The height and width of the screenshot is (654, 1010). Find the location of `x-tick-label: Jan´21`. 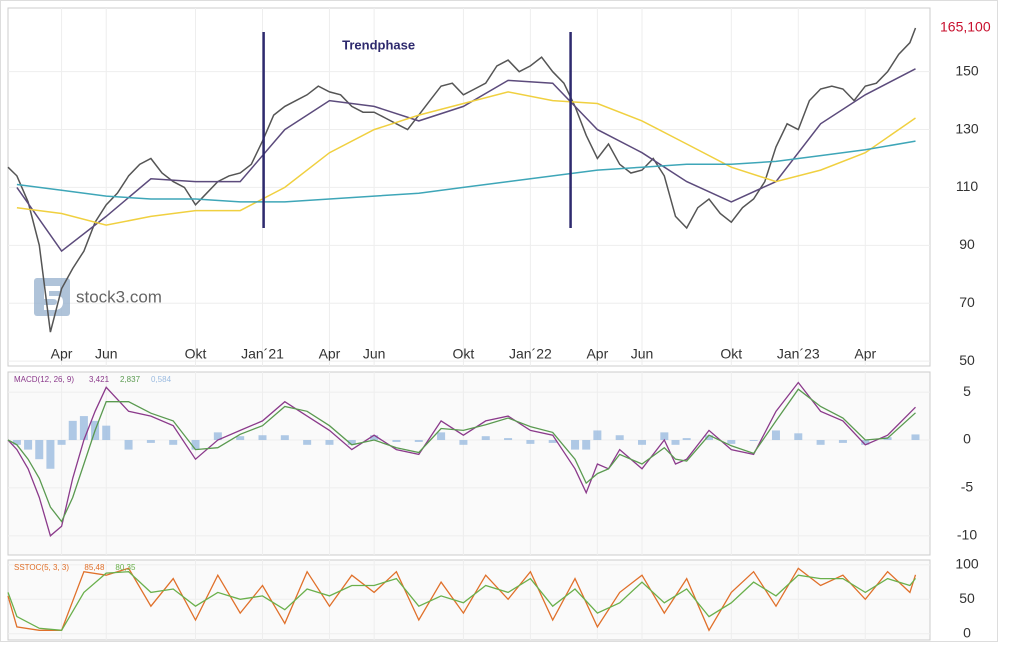

x-tick-label: Jan´21 is located at coordinates (262, 354).